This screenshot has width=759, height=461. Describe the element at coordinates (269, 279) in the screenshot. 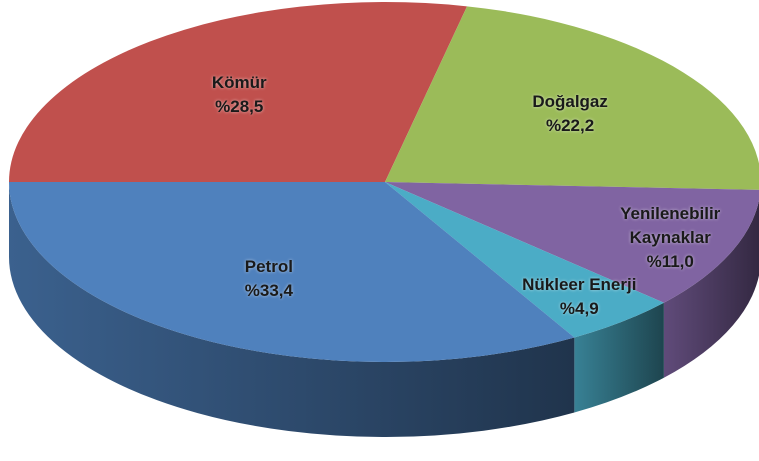

I see `slice-label: Petrol %33,4` at that location.